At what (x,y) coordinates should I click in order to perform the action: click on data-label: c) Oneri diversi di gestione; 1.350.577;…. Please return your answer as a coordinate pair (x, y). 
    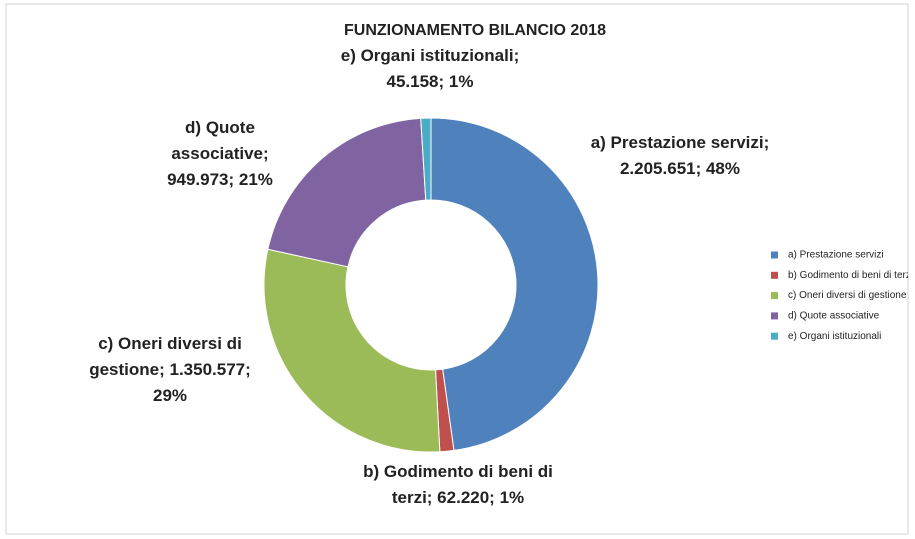
    Looking at the image, I should click on (170, 369).